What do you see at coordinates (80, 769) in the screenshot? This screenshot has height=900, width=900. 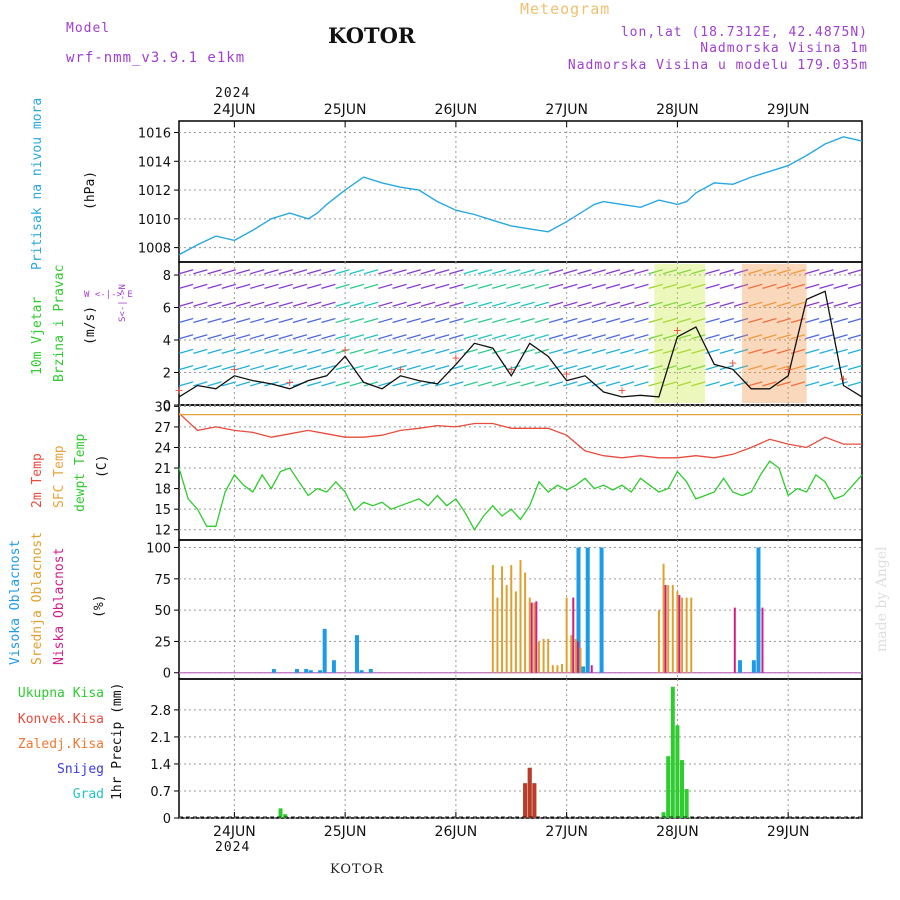 I see `snow-label: Snijeg` at bounding box center [80, 769].